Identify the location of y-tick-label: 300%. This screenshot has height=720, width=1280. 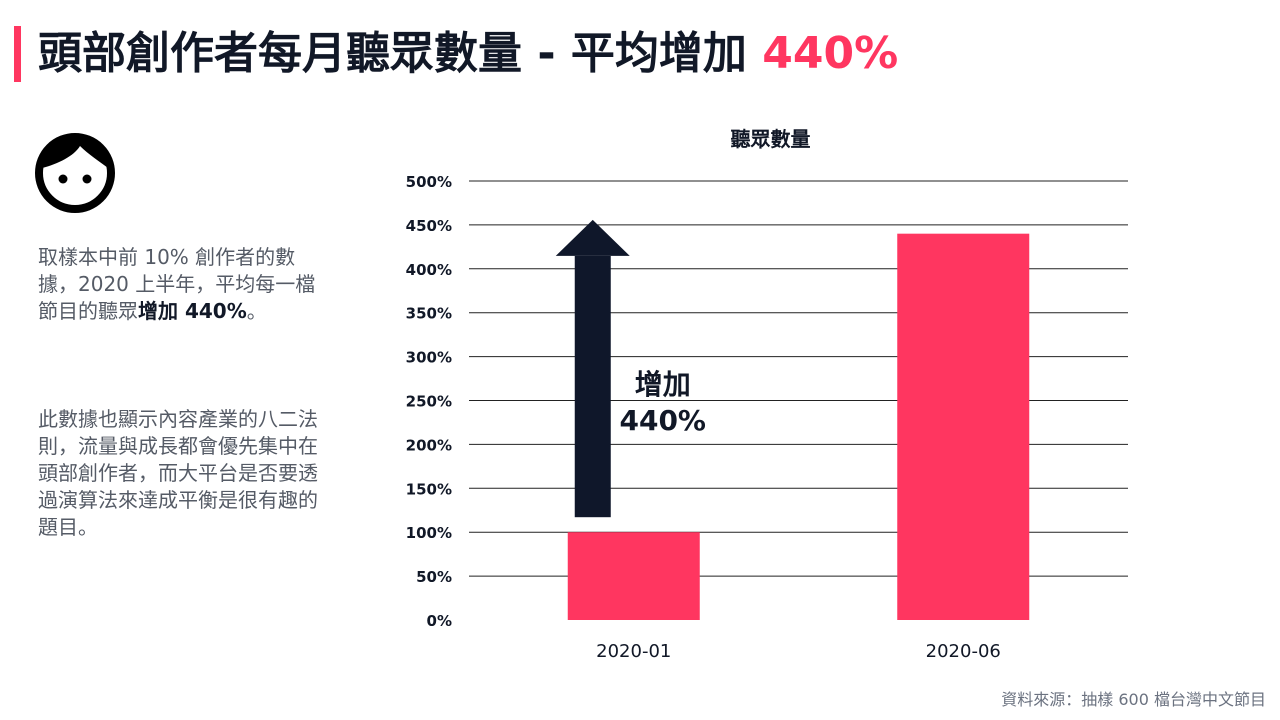
(429, 358).